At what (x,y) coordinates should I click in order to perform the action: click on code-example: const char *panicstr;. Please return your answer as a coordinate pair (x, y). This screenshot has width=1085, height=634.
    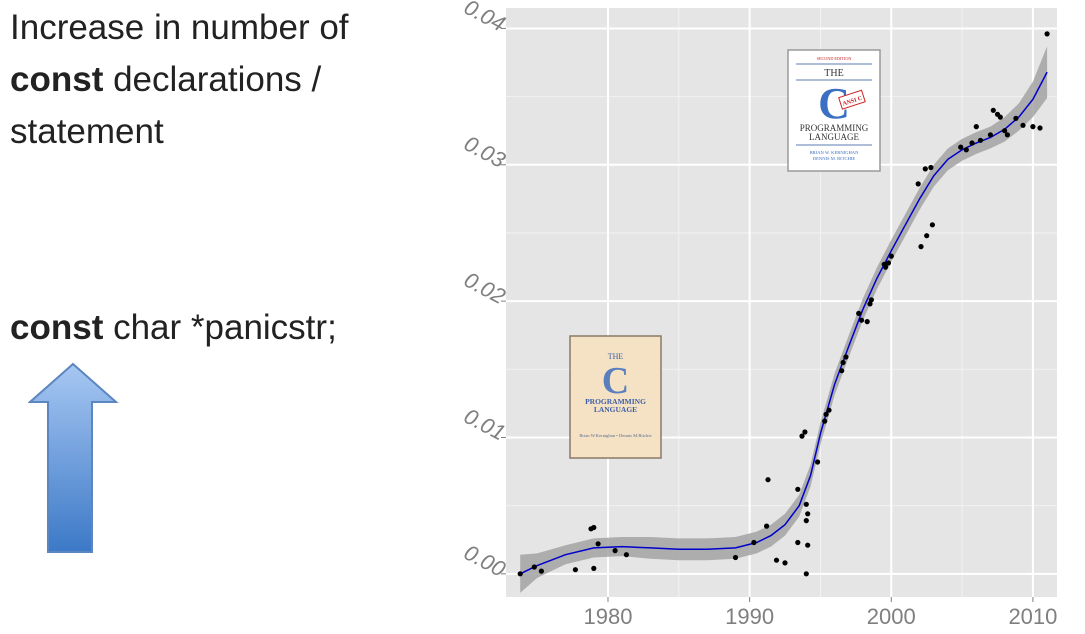
    Looking at the image, I should click on (220, 328).